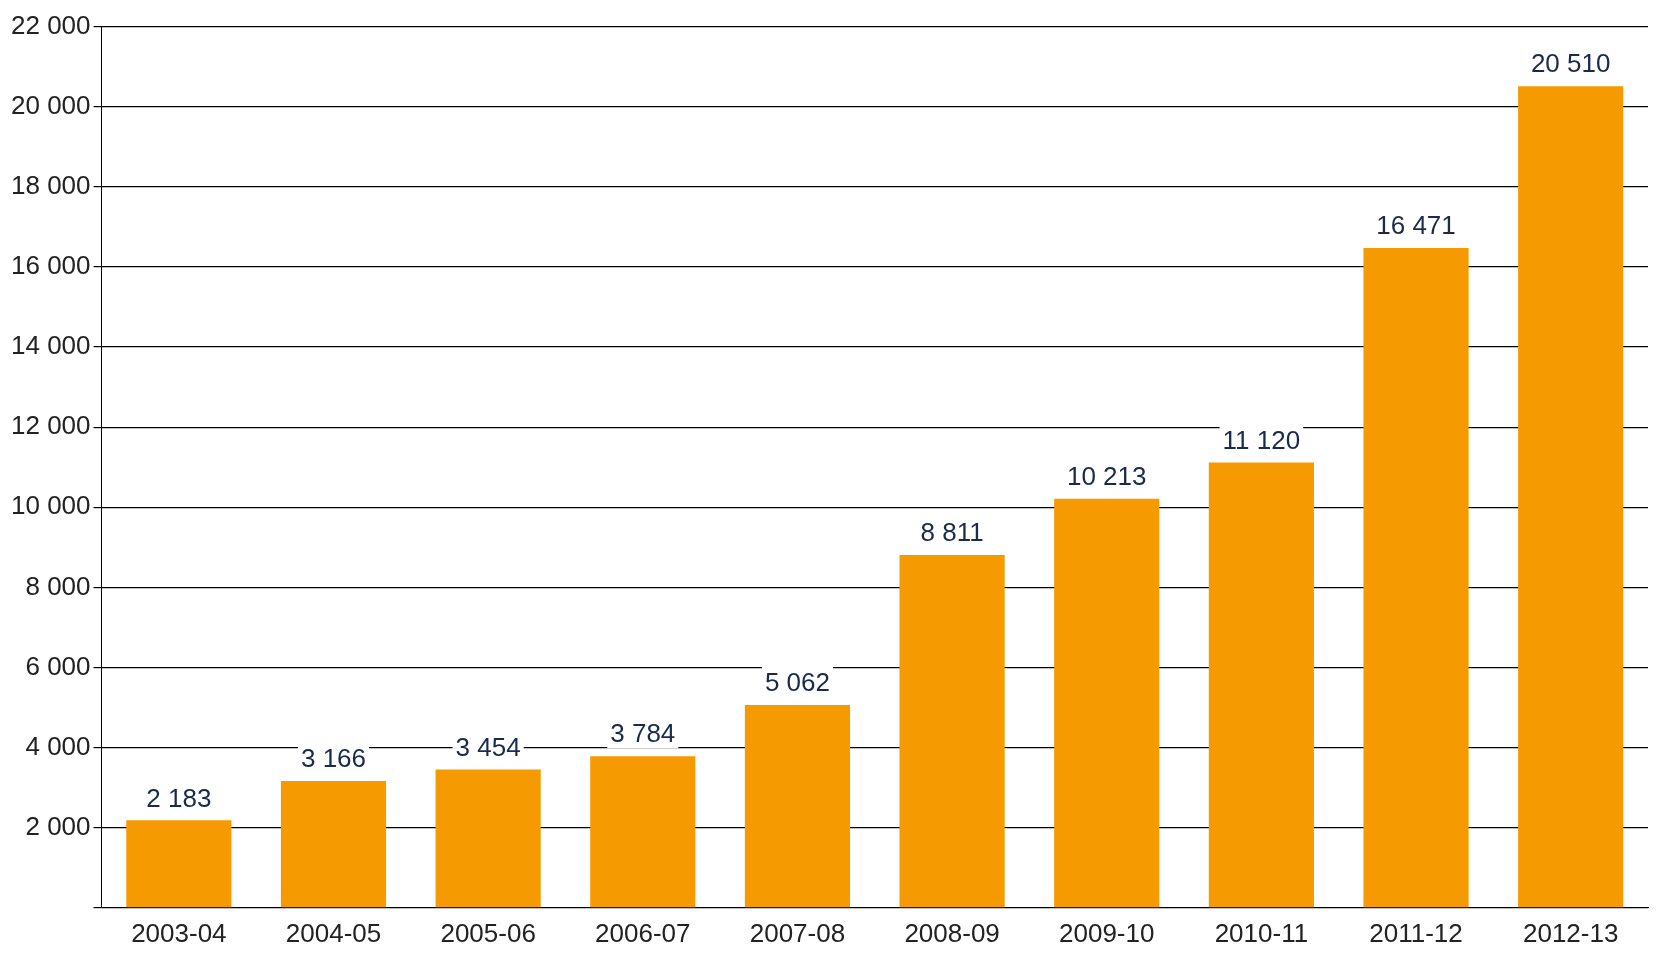 The height and width of the screenshot is (966, 1672). Describe the element at coordinates (797, 932) in the screenshot. I see `x-tick-label: 2007-08` at that location.